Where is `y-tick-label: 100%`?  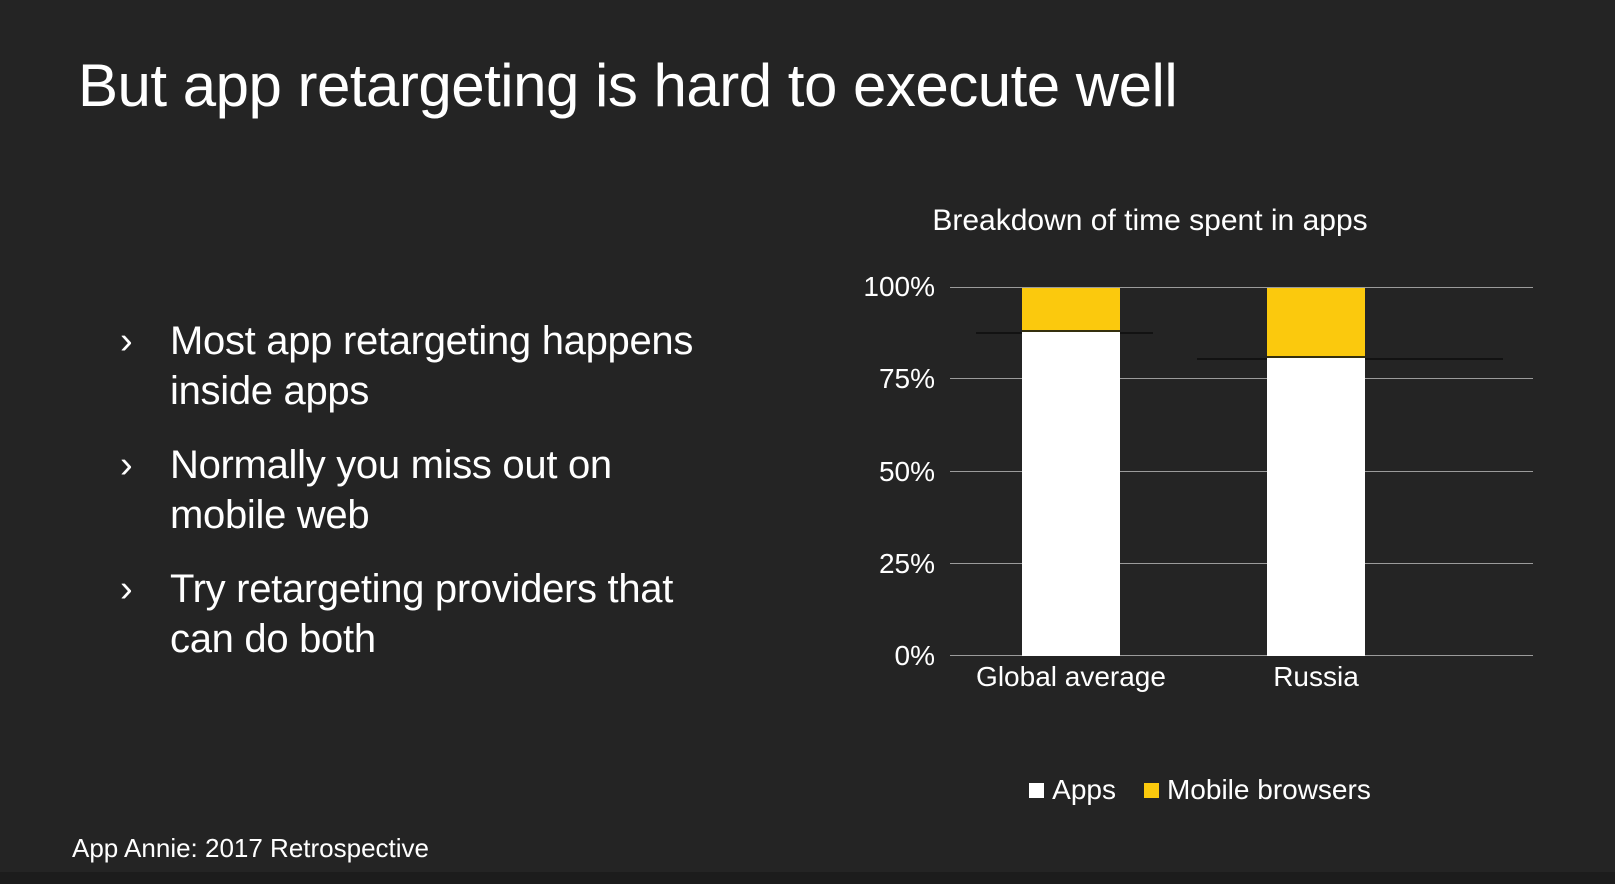 y-tick-label: 100% is located at coordinates (899, 286).